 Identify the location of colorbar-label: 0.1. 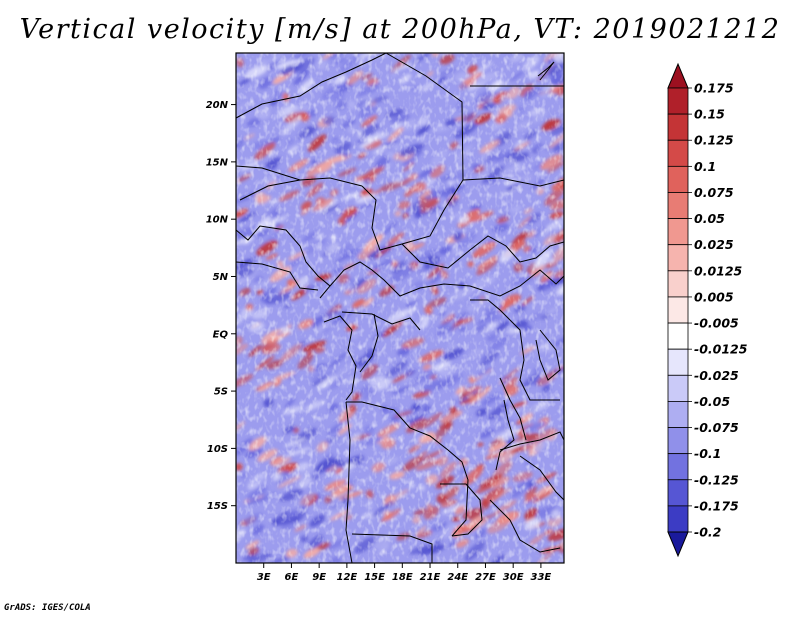
(705, 166).